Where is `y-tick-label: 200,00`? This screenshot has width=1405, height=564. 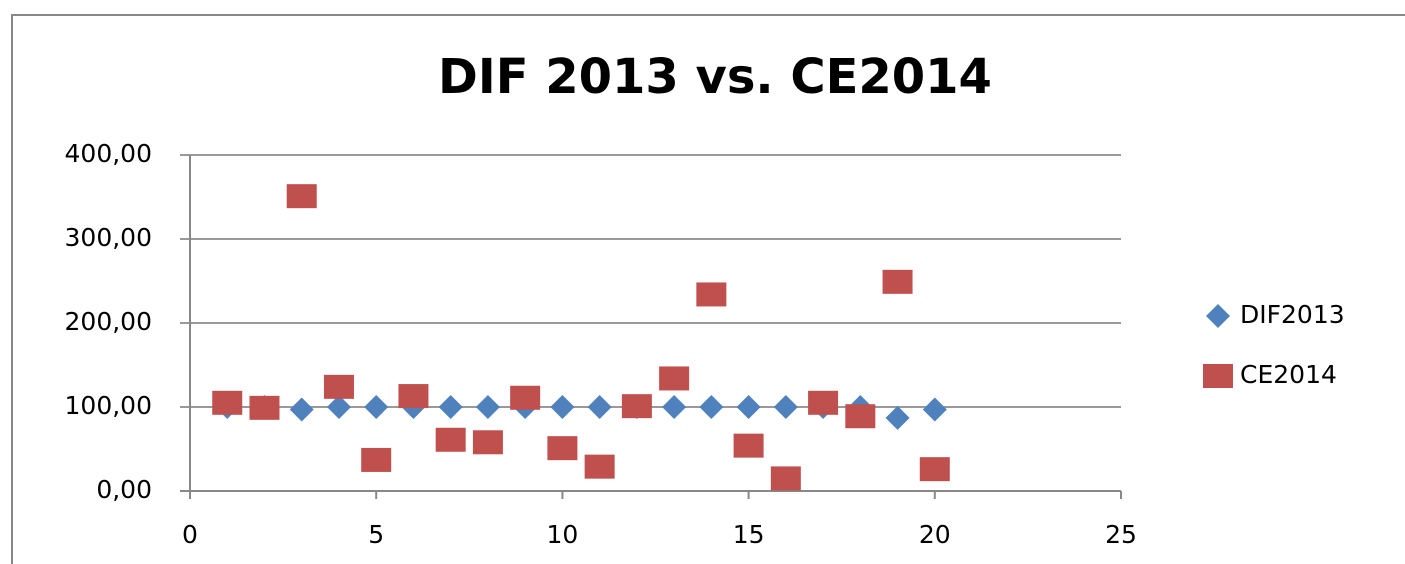
y-tick-label: 200,00 is located at coordinates (108, 321).